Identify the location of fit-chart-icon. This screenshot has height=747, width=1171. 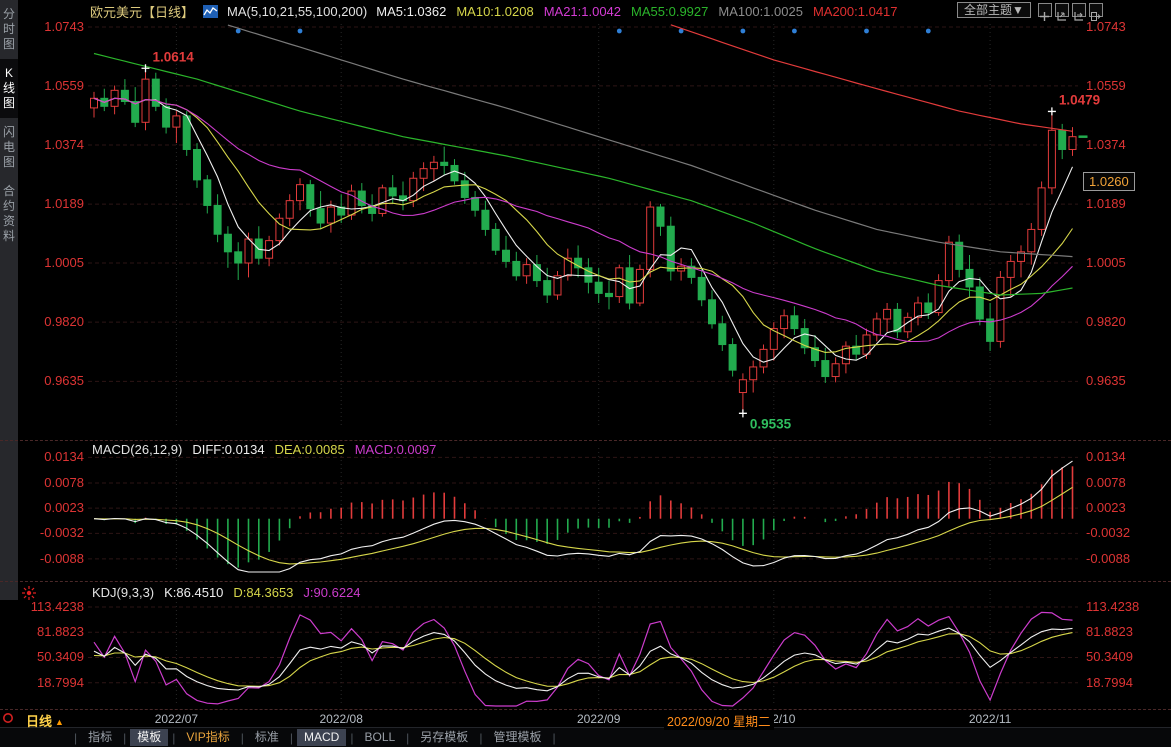
(1062, 12).